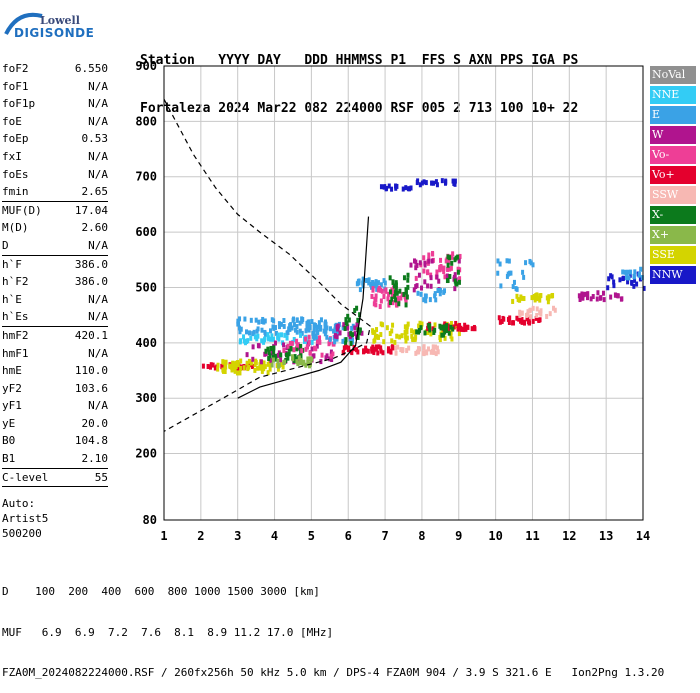  I want to click on param-label: foF2, so click(15, 68).